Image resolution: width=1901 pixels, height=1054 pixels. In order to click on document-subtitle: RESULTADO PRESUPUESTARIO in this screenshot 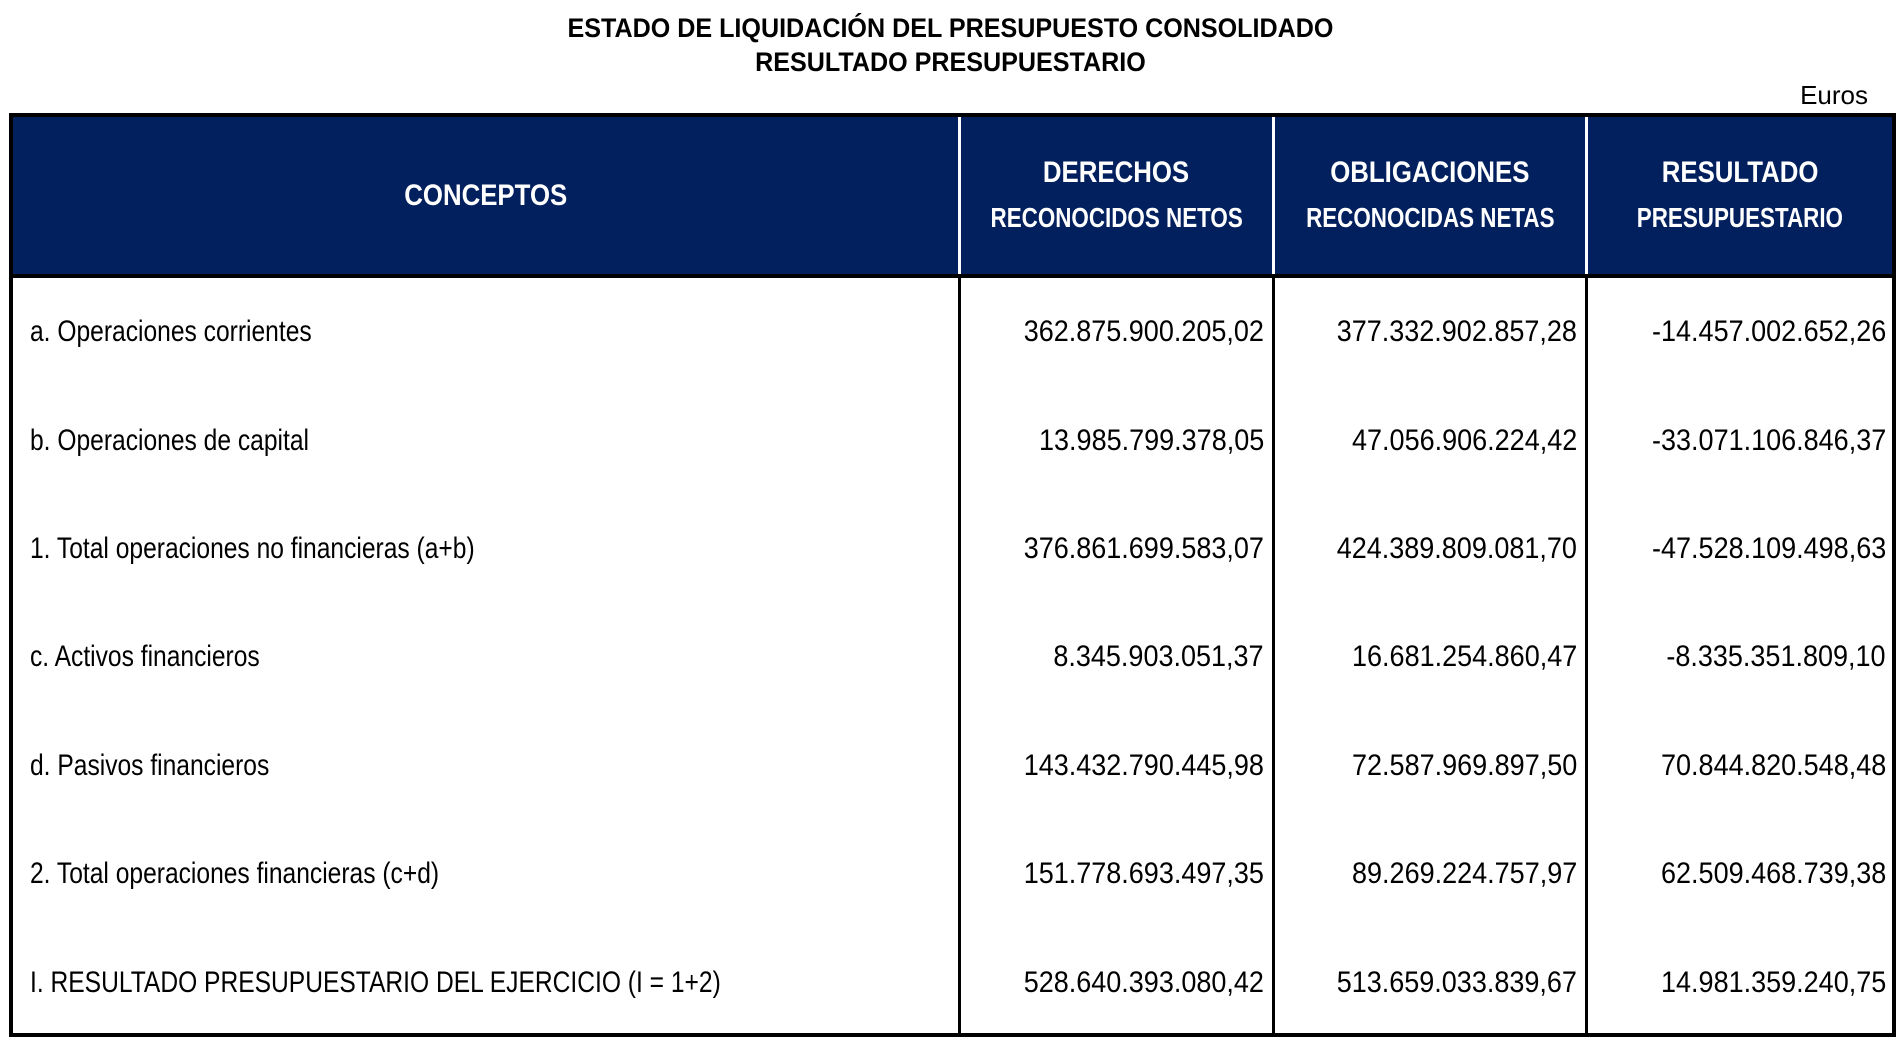, I will do `click(950, 62)`.